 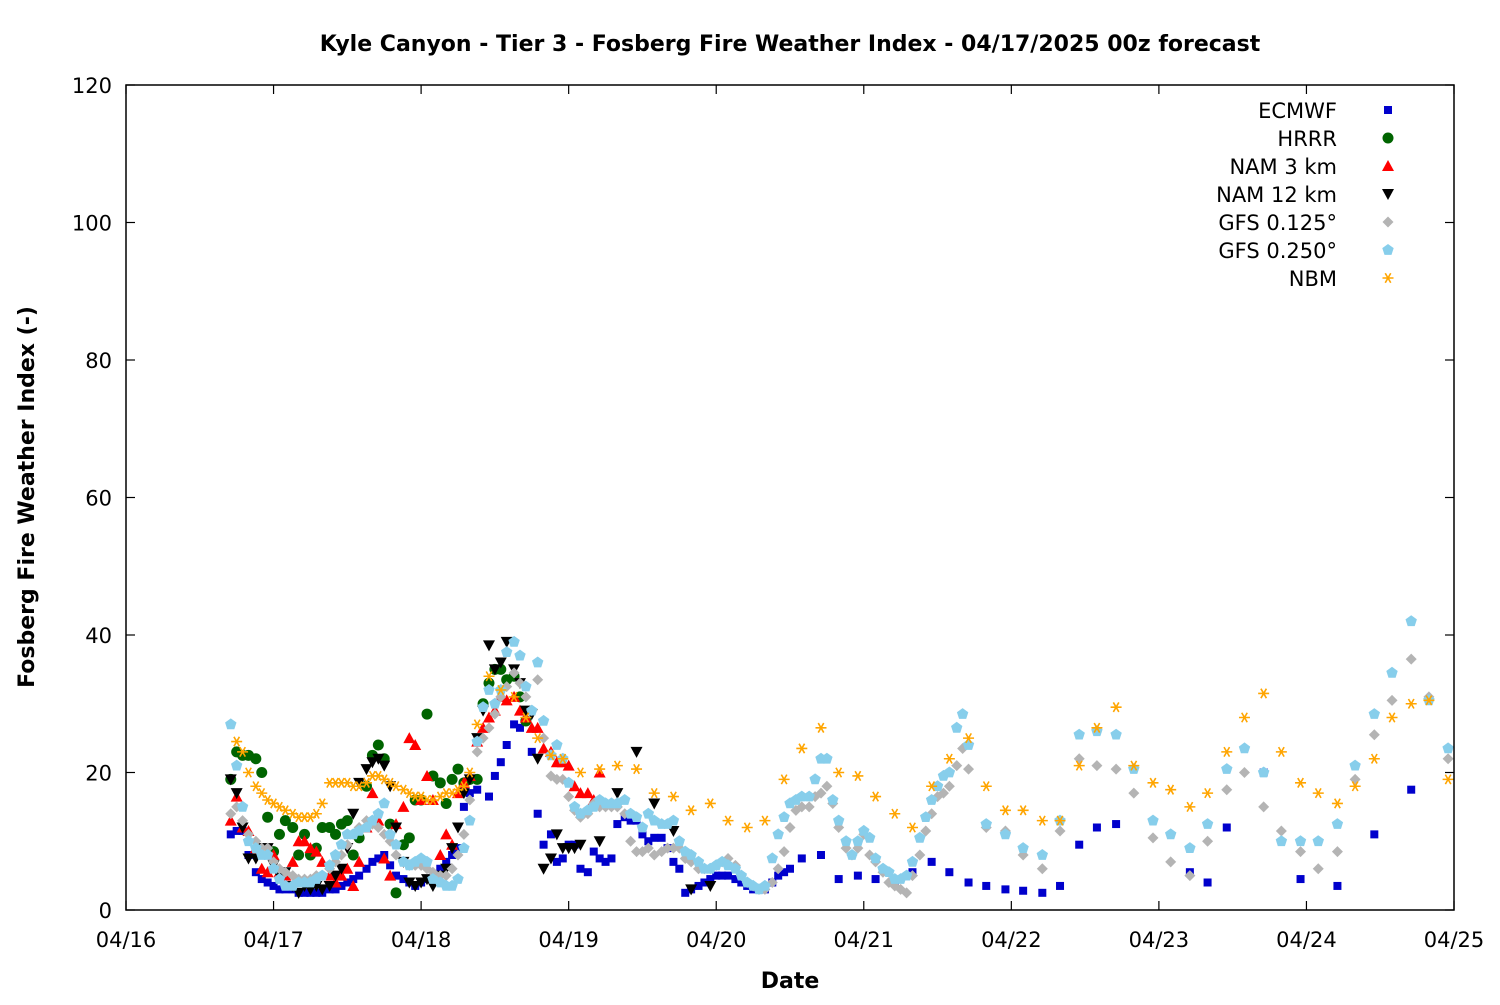 I want to click on legend-label: NAM 3 km, so click(x=1283, y=167).